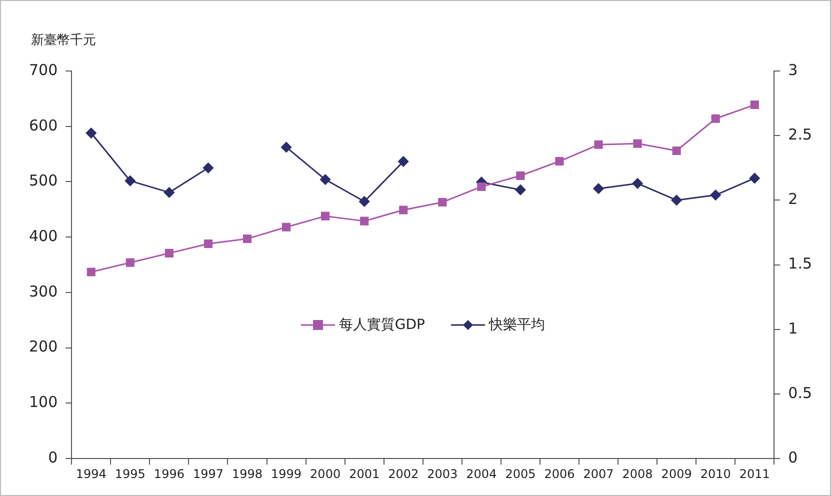 This screenshot has height=496, width=831. What do you see at coordinates (208, 473) in the screenshot?
I see `x-tick-label: 1997` at bounding box center [208, 473].